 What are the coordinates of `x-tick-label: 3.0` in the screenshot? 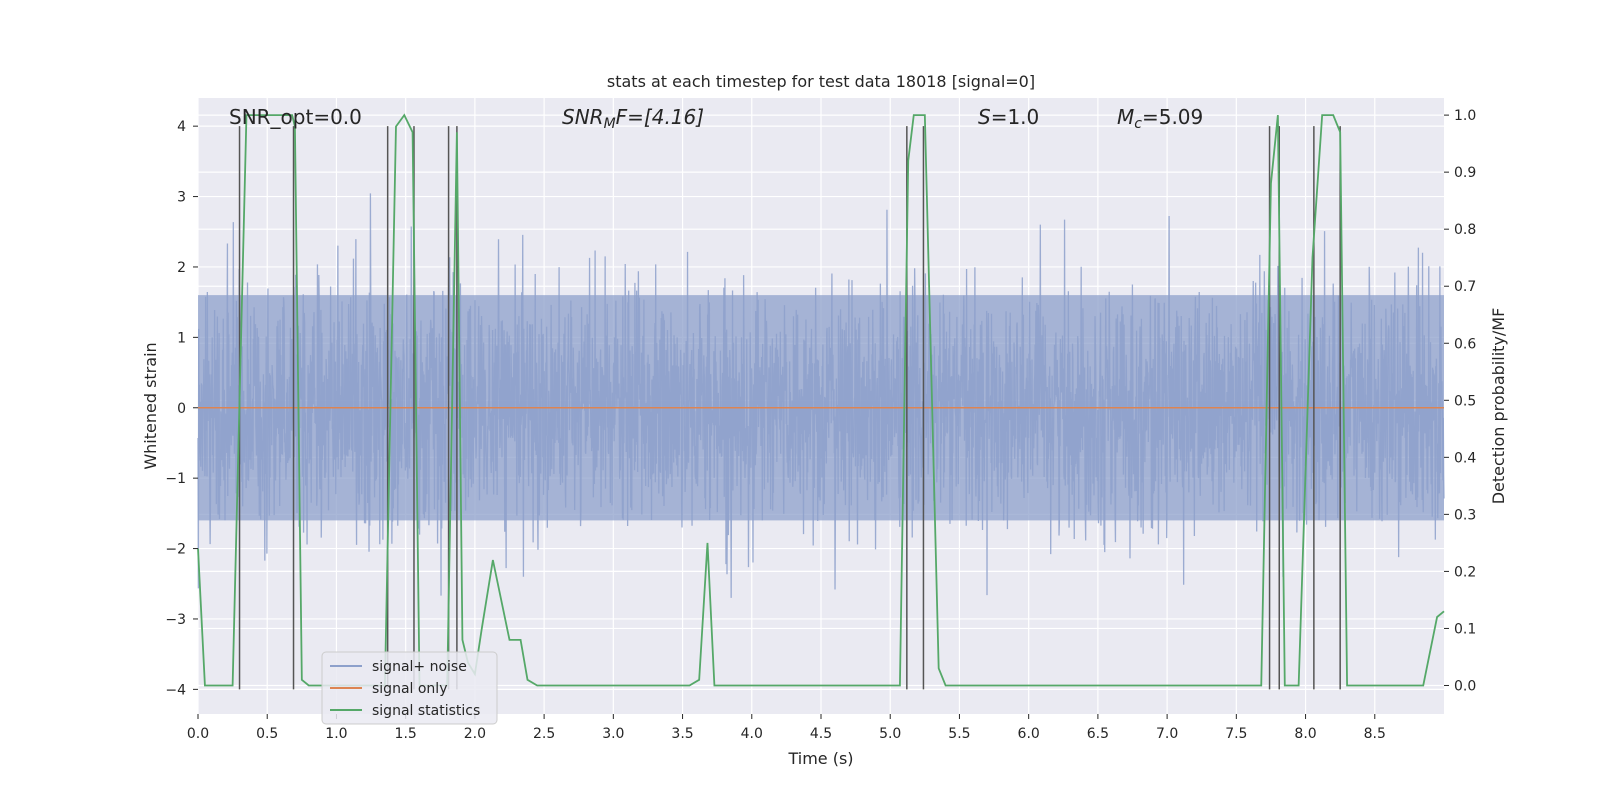 It's located at (613, 734).